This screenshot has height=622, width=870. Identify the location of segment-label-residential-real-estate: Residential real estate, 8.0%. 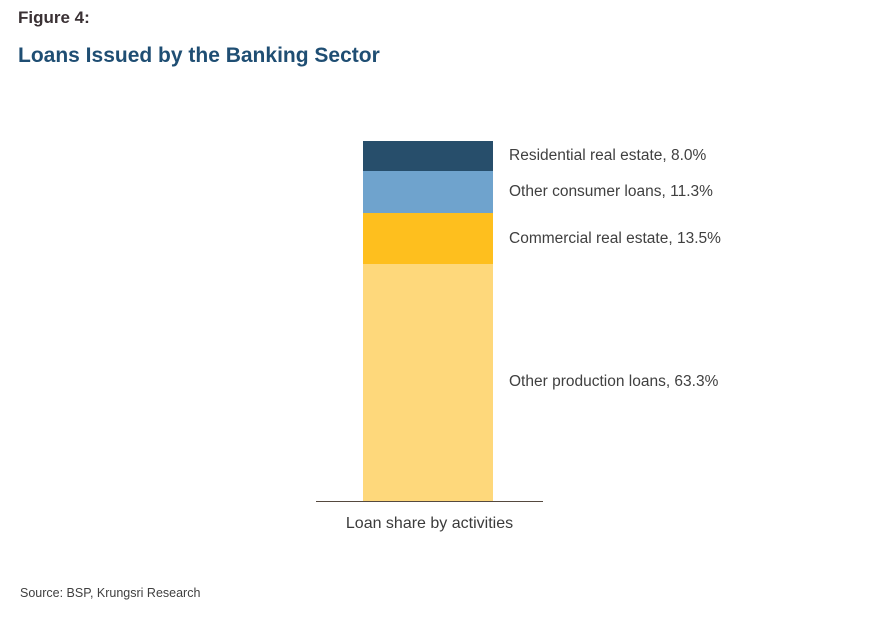
(608, 155).